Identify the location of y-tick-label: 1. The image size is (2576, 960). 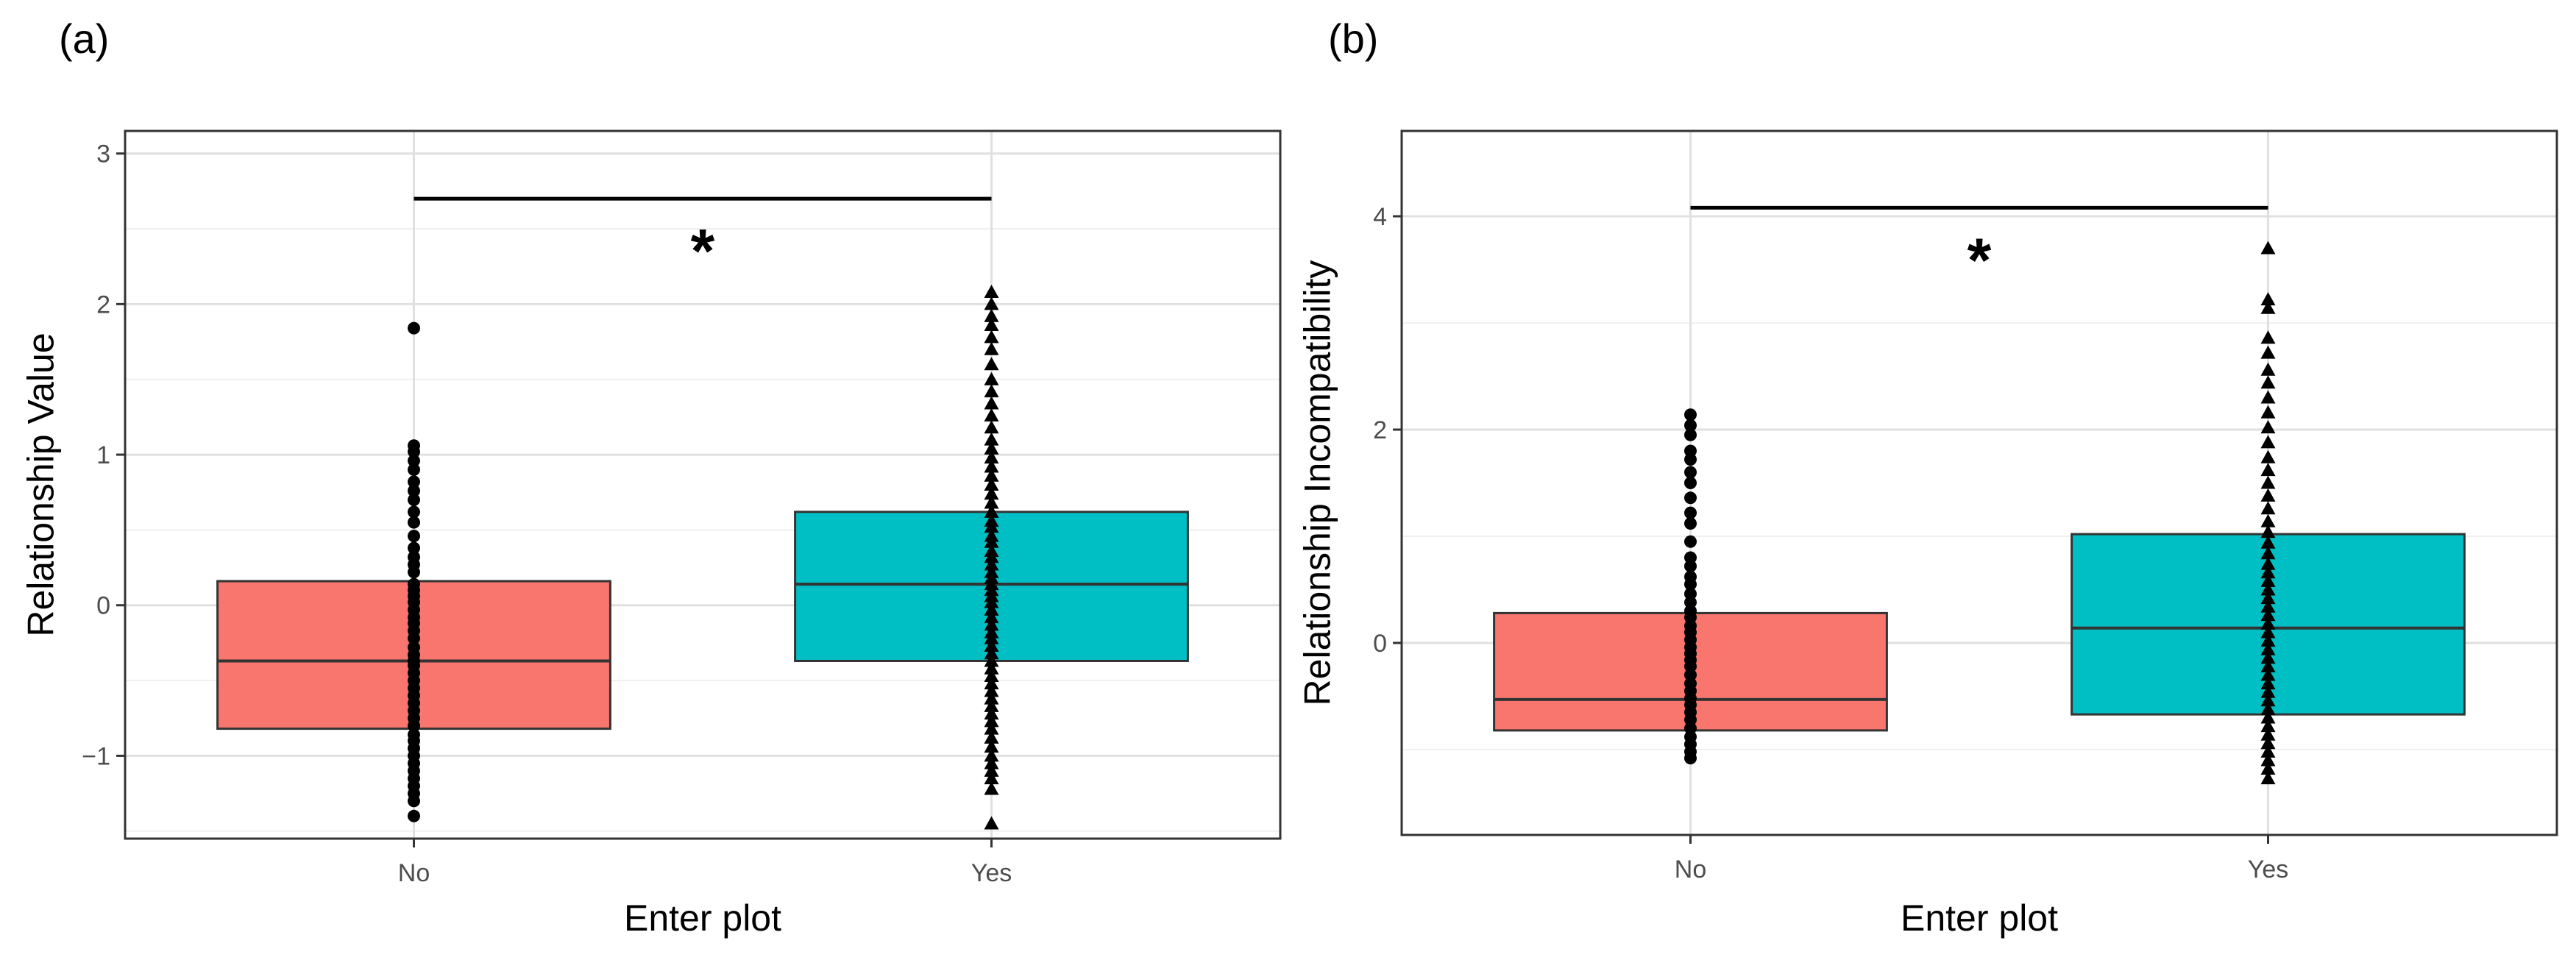
(103, 455).